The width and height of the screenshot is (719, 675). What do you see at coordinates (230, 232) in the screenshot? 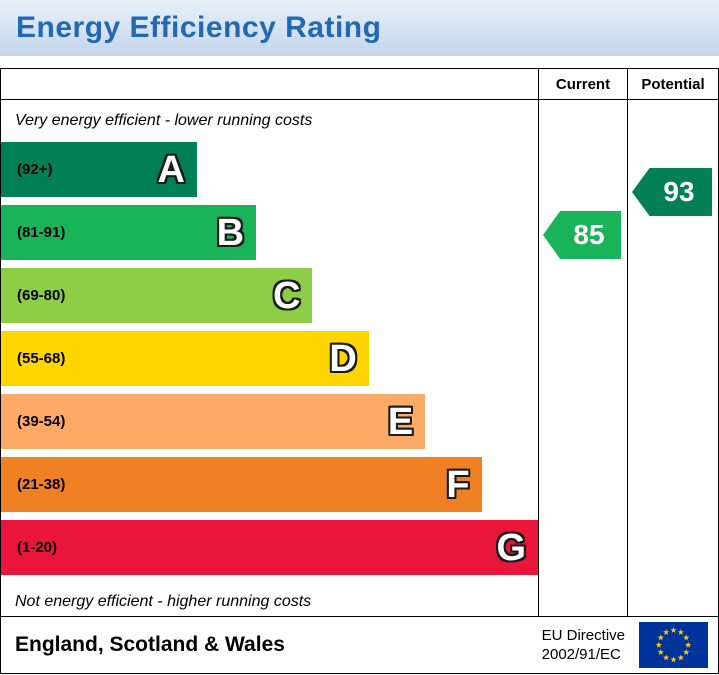
I see `band-letter-b: B` at bounding box center [230, 232].